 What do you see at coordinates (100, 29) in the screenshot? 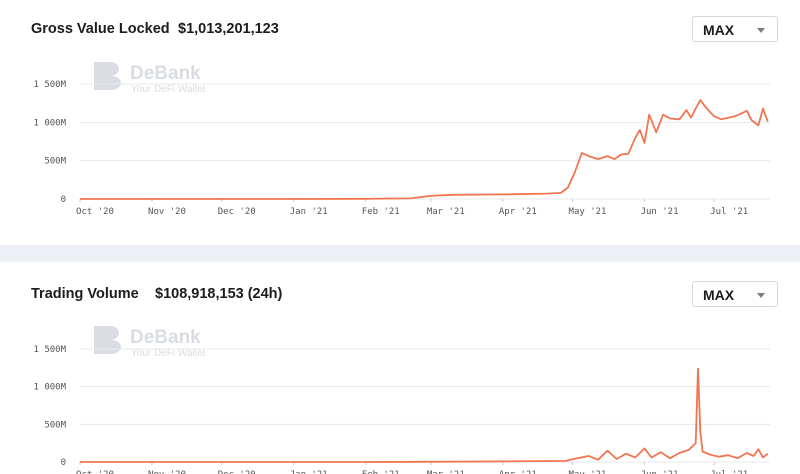
I see `gvl-title: Gross Value Locked` at bounding box center [100, 29].